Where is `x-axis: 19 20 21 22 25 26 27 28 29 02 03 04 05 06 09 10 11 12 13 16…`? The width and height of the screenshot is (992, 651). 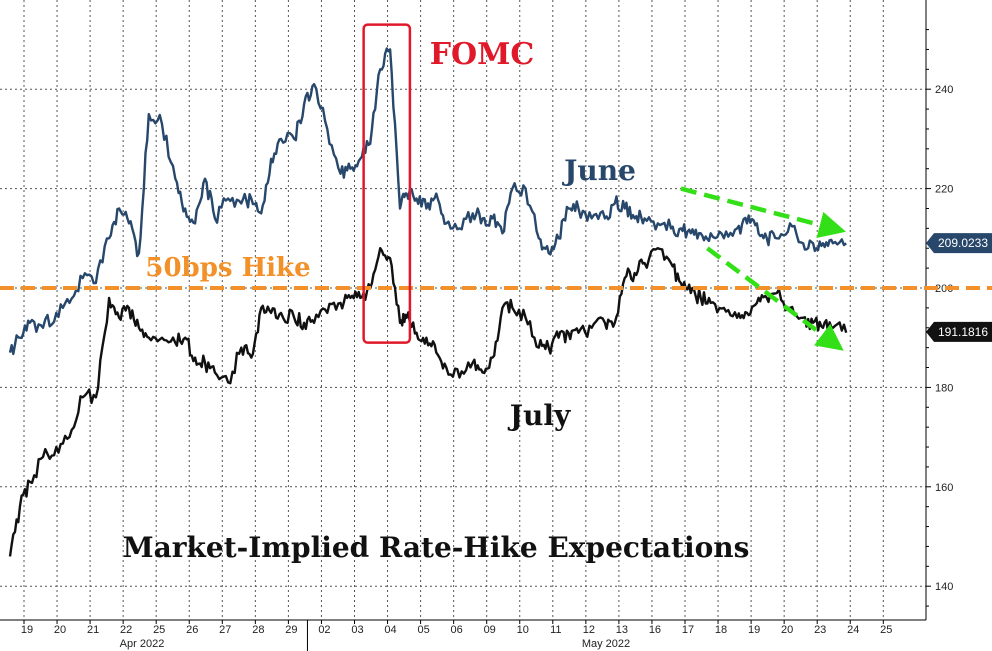 x-axis: 19 20 21 22 25 26 27 28 29 02 03 04 05 06 09 10 11 12 13 16… is located at coordinates (463, 635).